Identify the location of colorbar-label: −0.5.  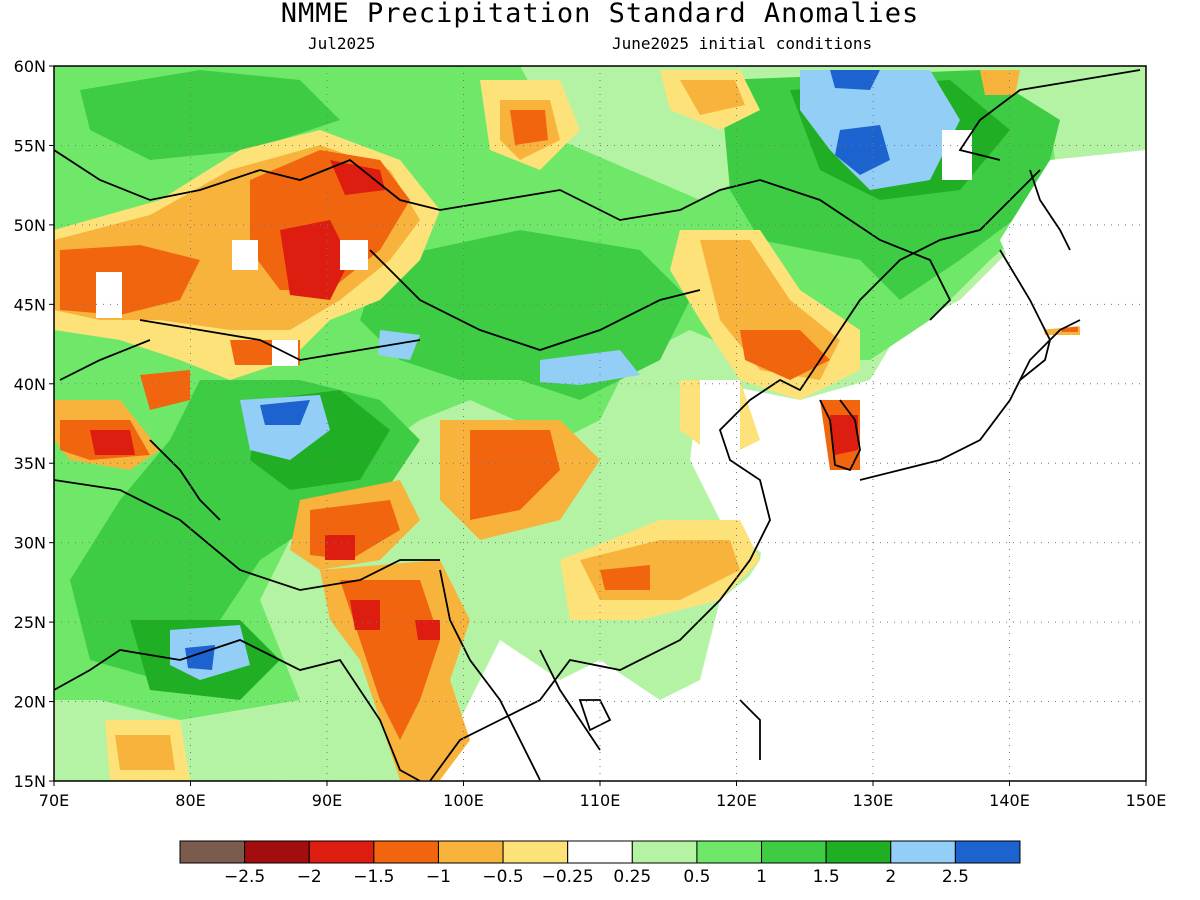
(502, 877).